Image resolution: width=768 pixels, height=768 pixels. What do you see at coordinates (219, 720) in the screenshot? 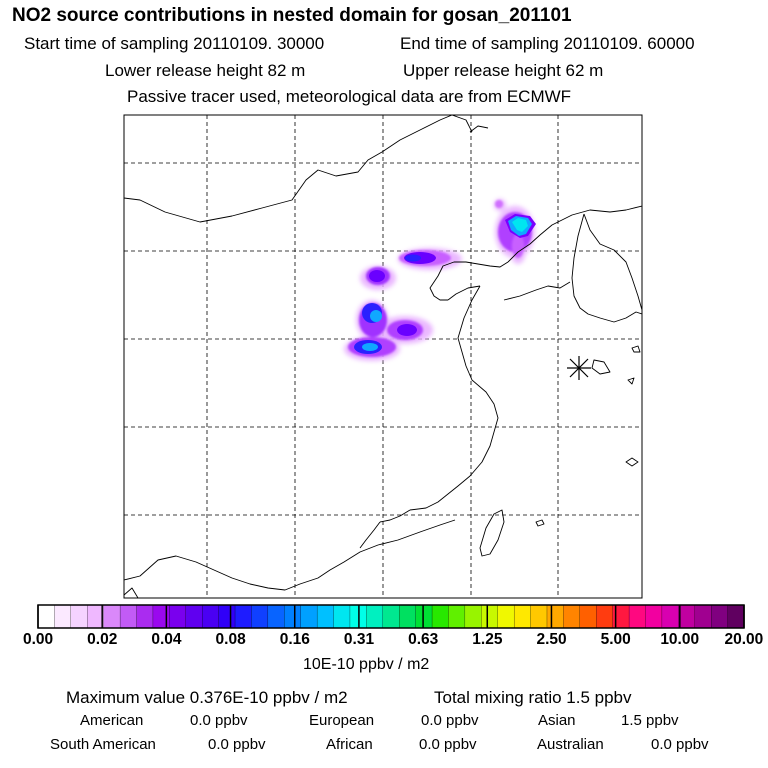
I see `region-value-american: 0.0 ppbv` at bounding box center [219, 720].